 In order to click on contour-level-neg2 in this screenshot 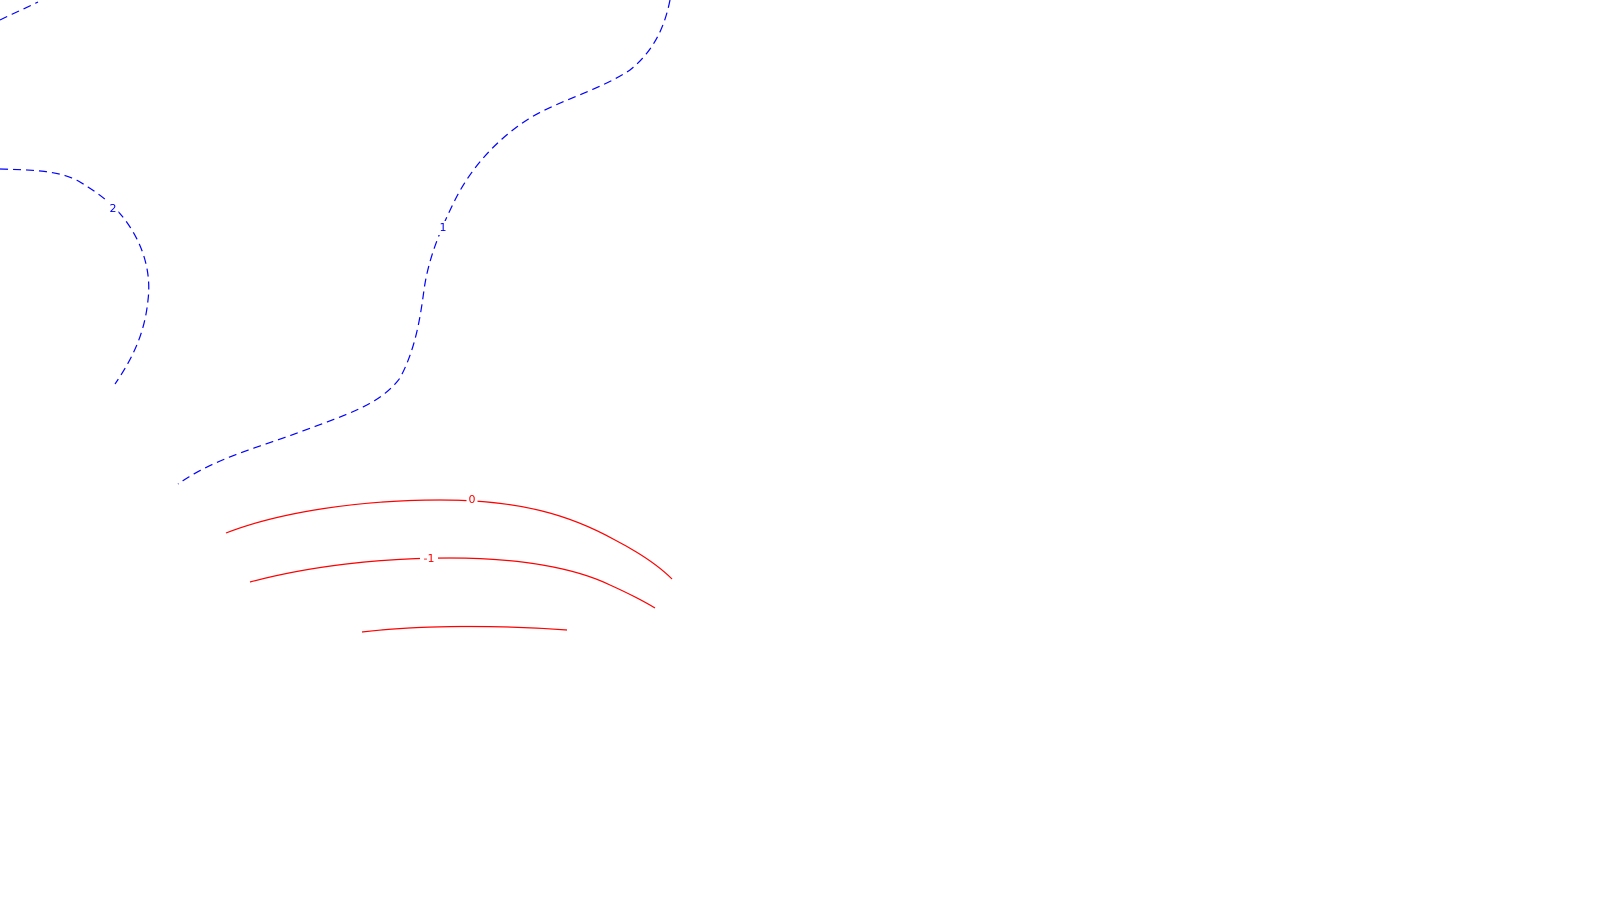, I will do `click(464, 629)`.